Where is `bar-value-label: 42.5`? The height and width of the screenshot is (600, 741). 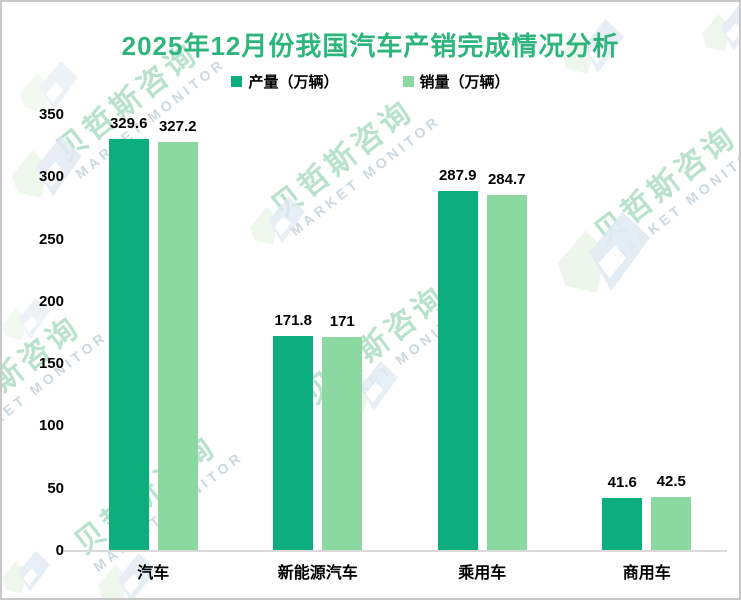 bar-value-label: 42.5 is located at coordinates (671, 482).